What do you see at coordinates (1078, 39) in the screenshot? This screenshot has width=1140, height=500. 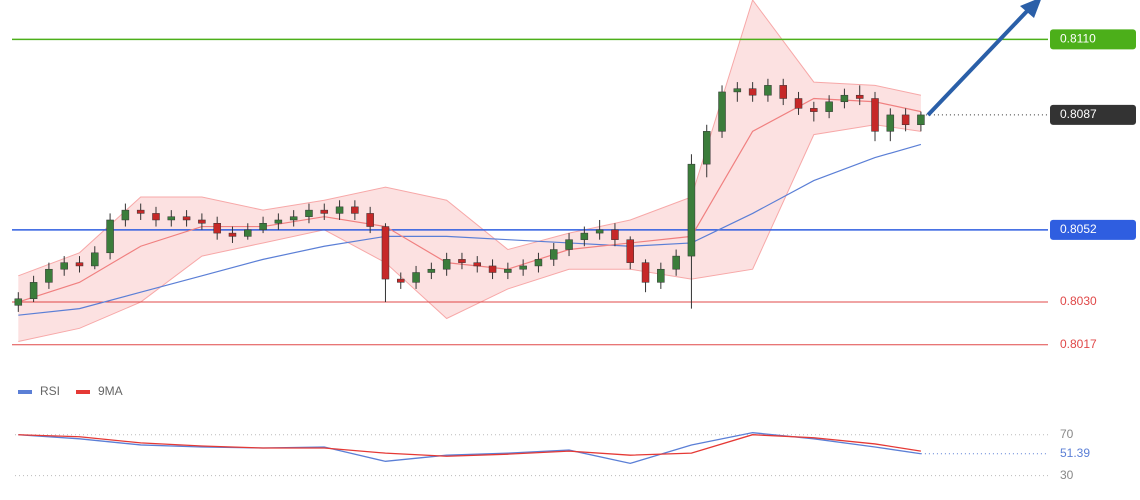 I see `level-label: 0.8110` at bounding box center [1078, 39].